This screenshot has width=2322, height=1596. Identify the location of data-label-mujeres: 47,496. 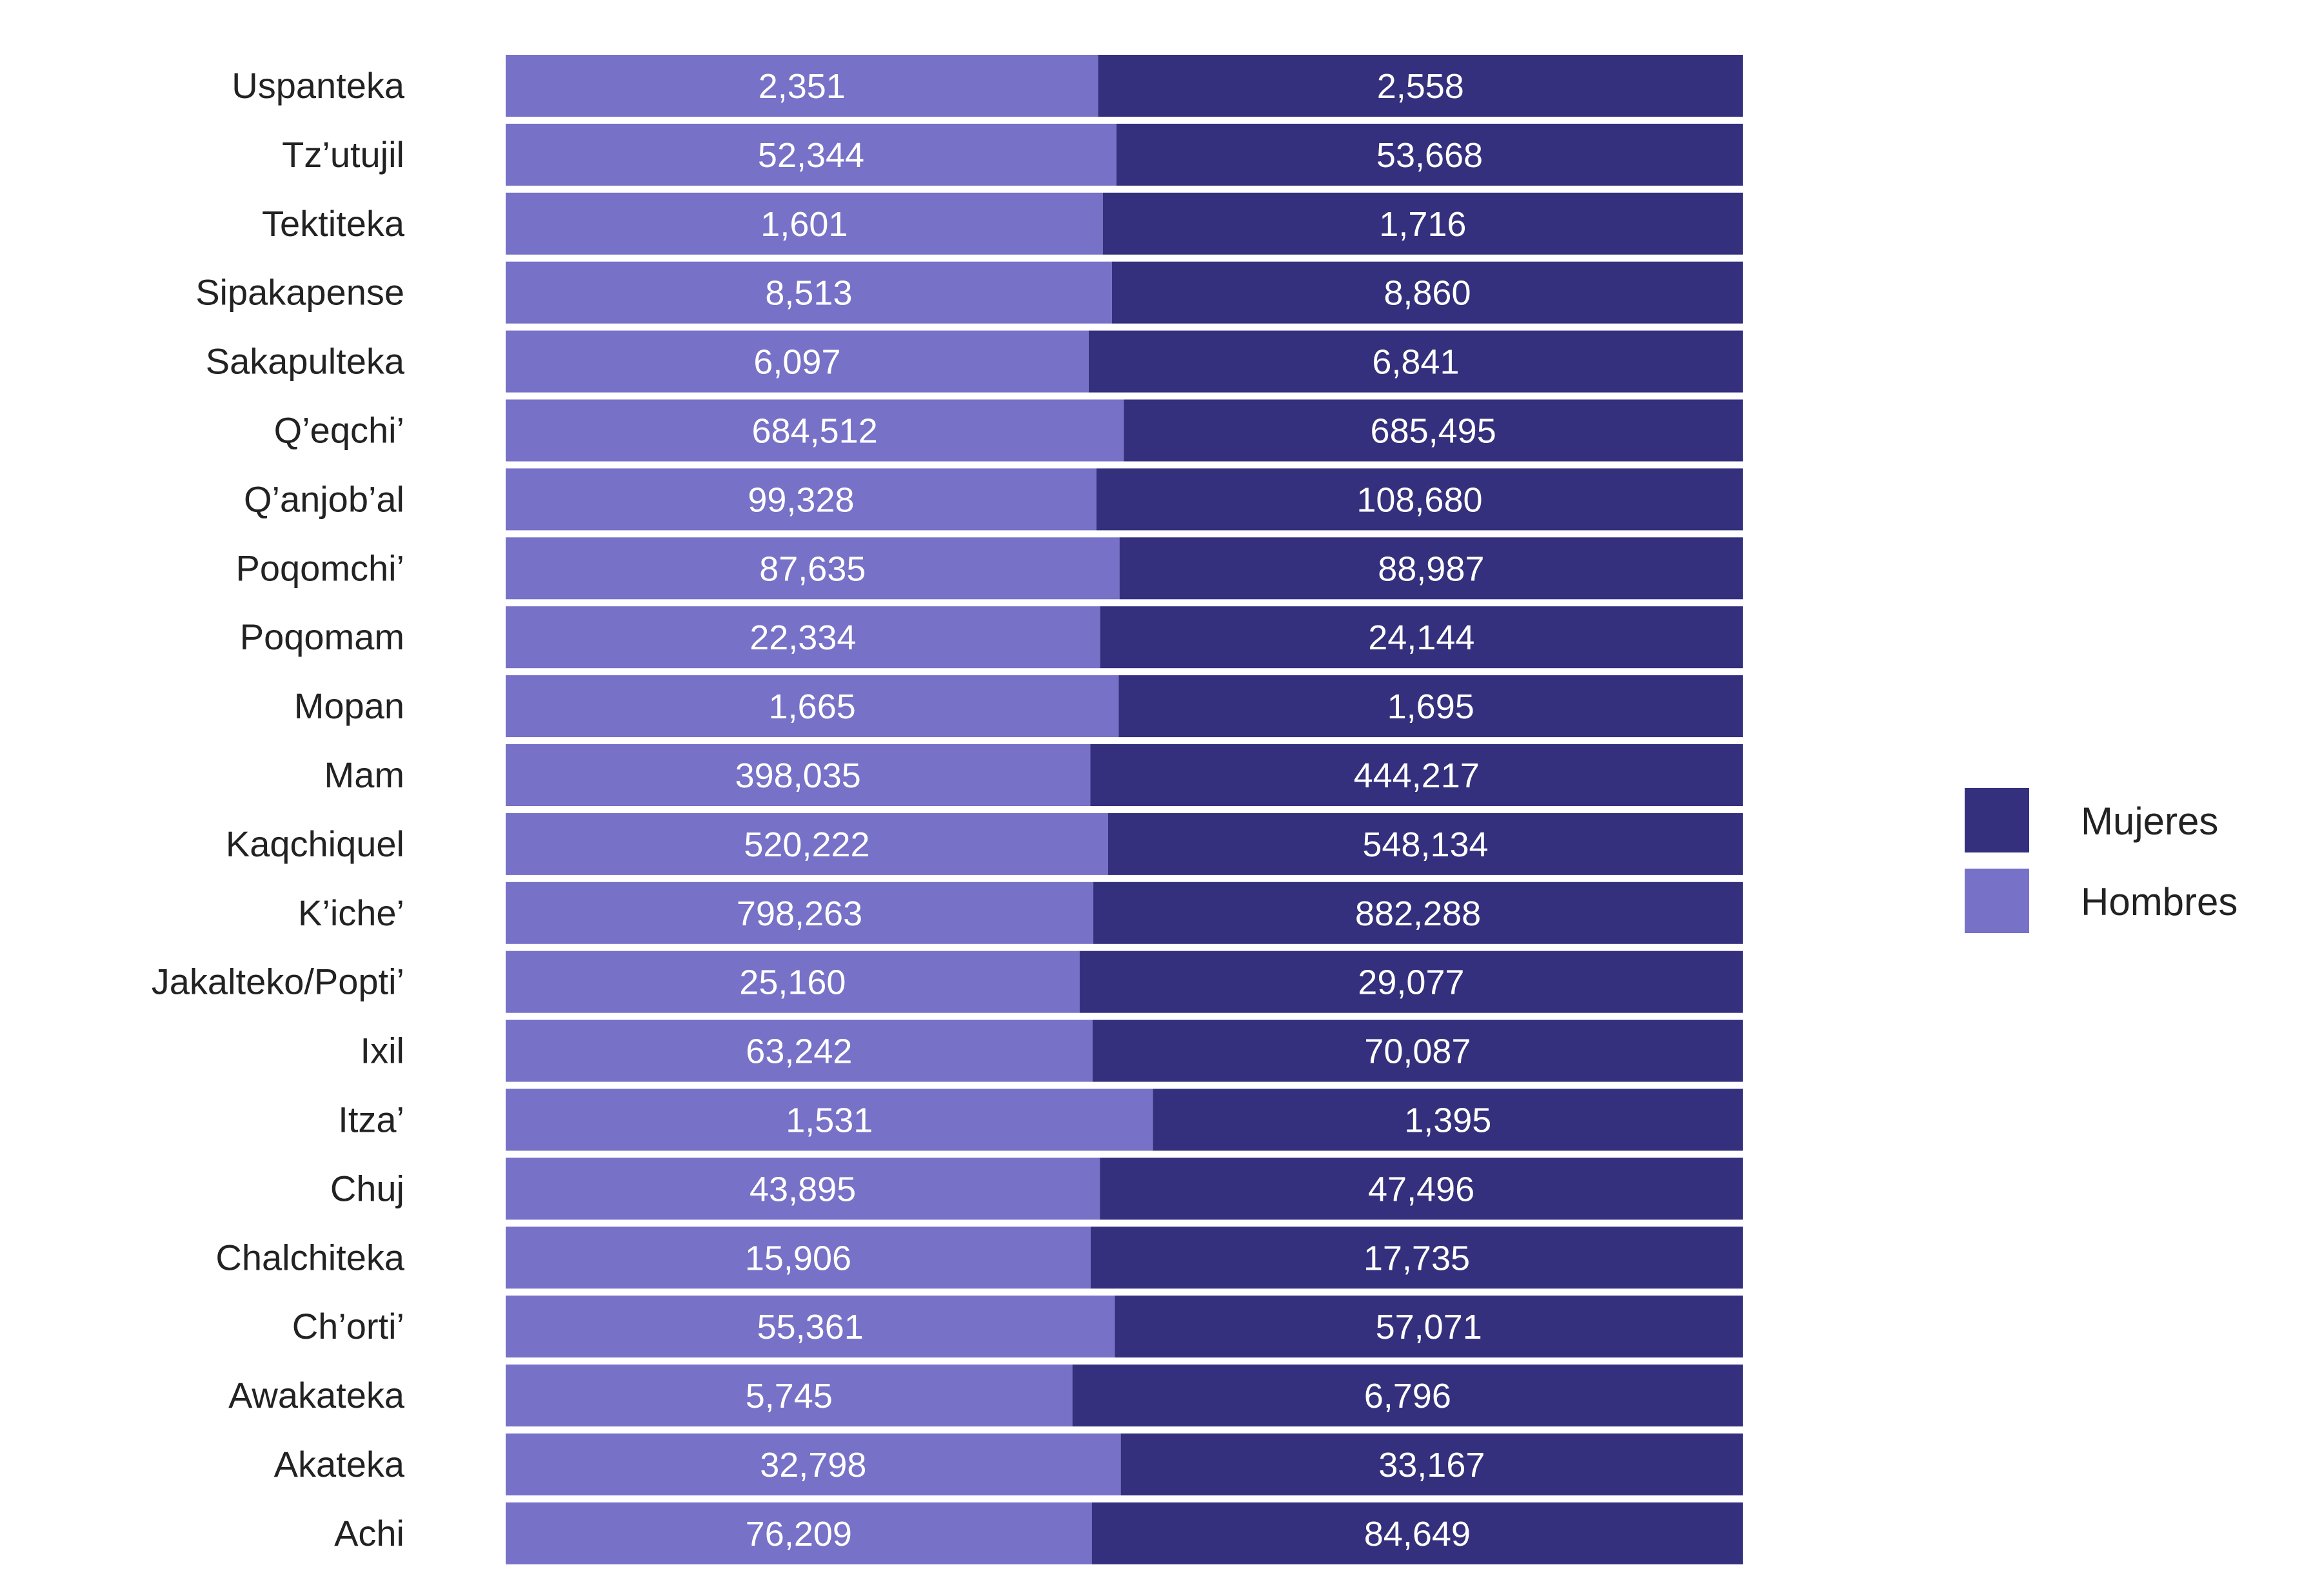
(1421, 1189).